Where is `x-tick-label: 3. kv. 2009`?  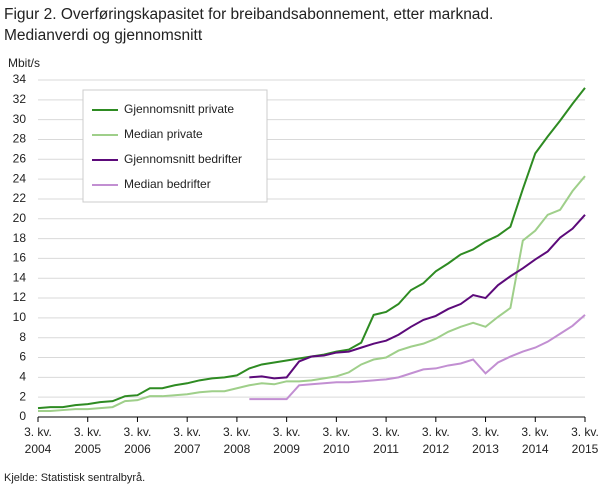 x-tick-label: 3. kv. 2009 is located at coordinates (286, 440).